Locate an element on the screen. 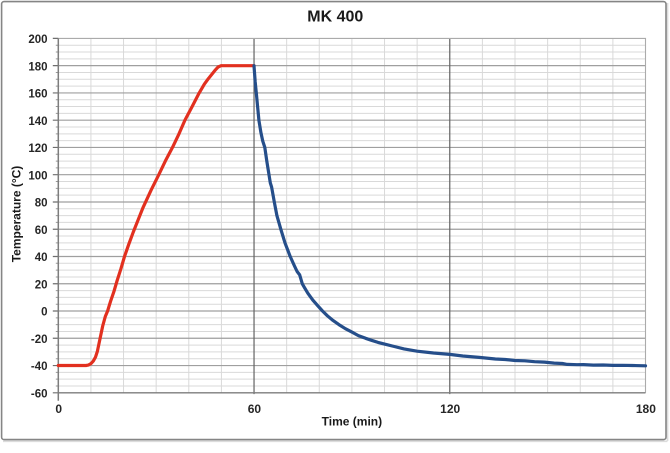 The height and width of the screenshot is (453, 670). svg-text: Time (min) is located at coordinates (352, 421).